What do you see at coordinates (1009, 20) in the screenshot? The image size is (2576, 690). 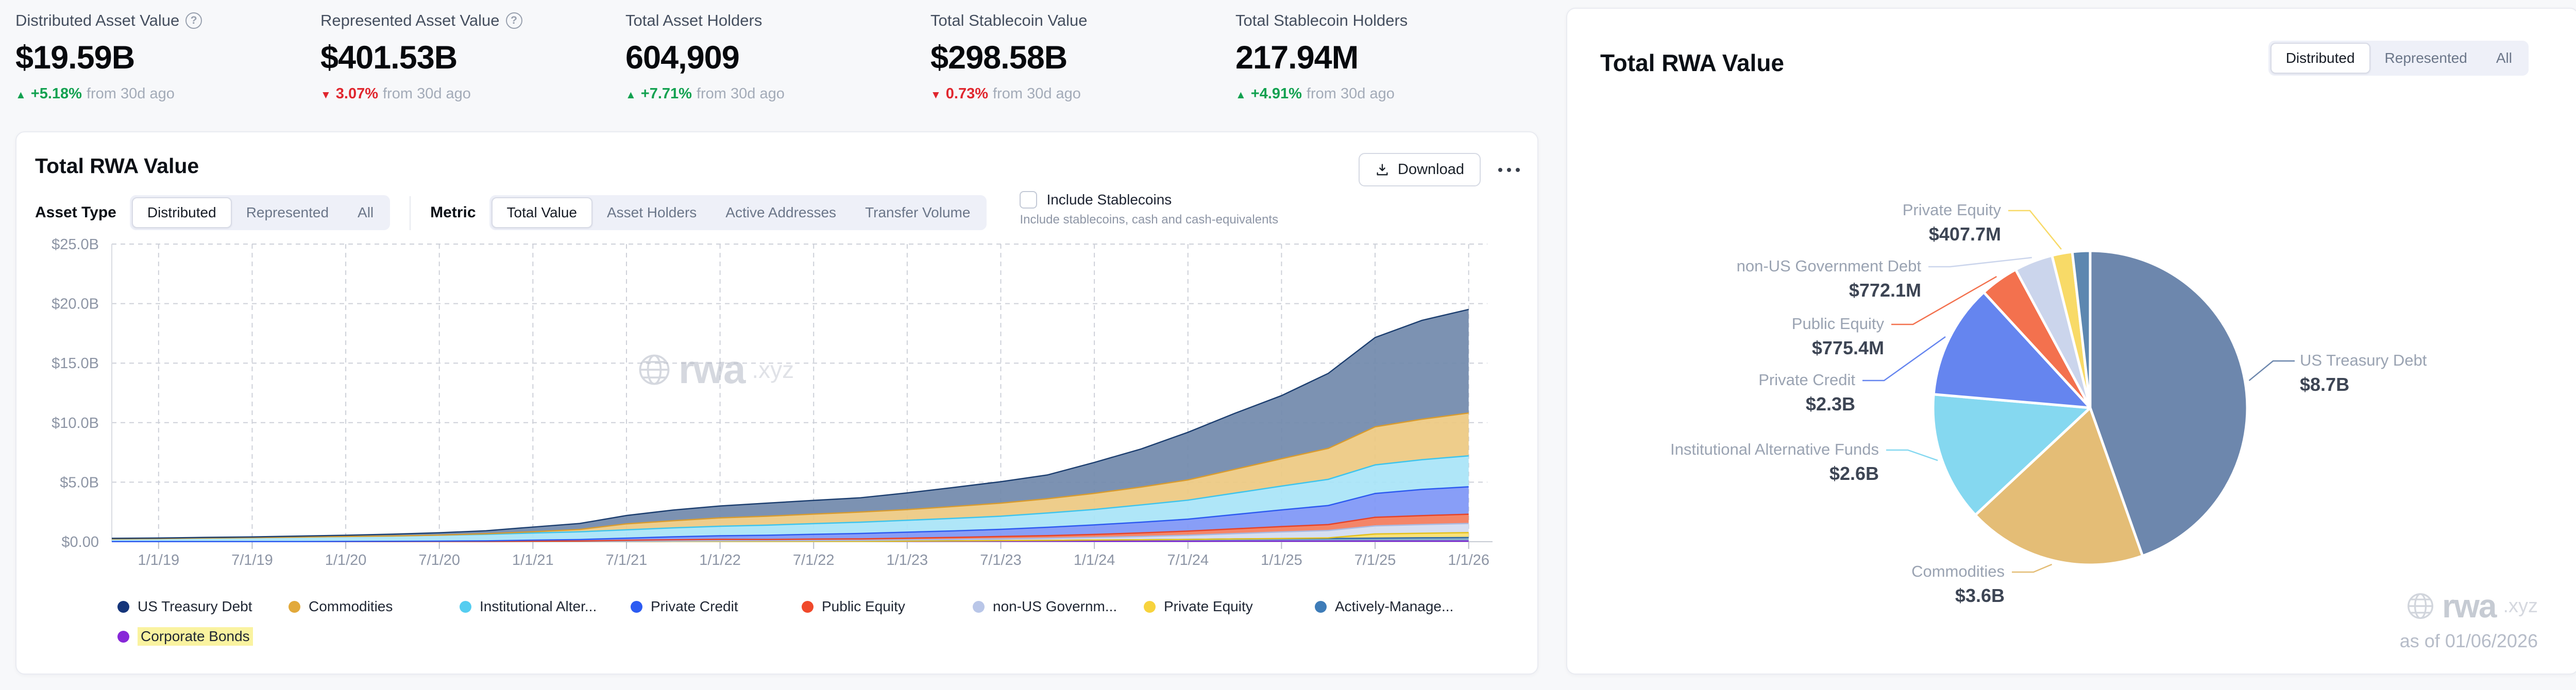 I see `stat-label: Total Stablecoin Value` at bounding box center [1009, 20].